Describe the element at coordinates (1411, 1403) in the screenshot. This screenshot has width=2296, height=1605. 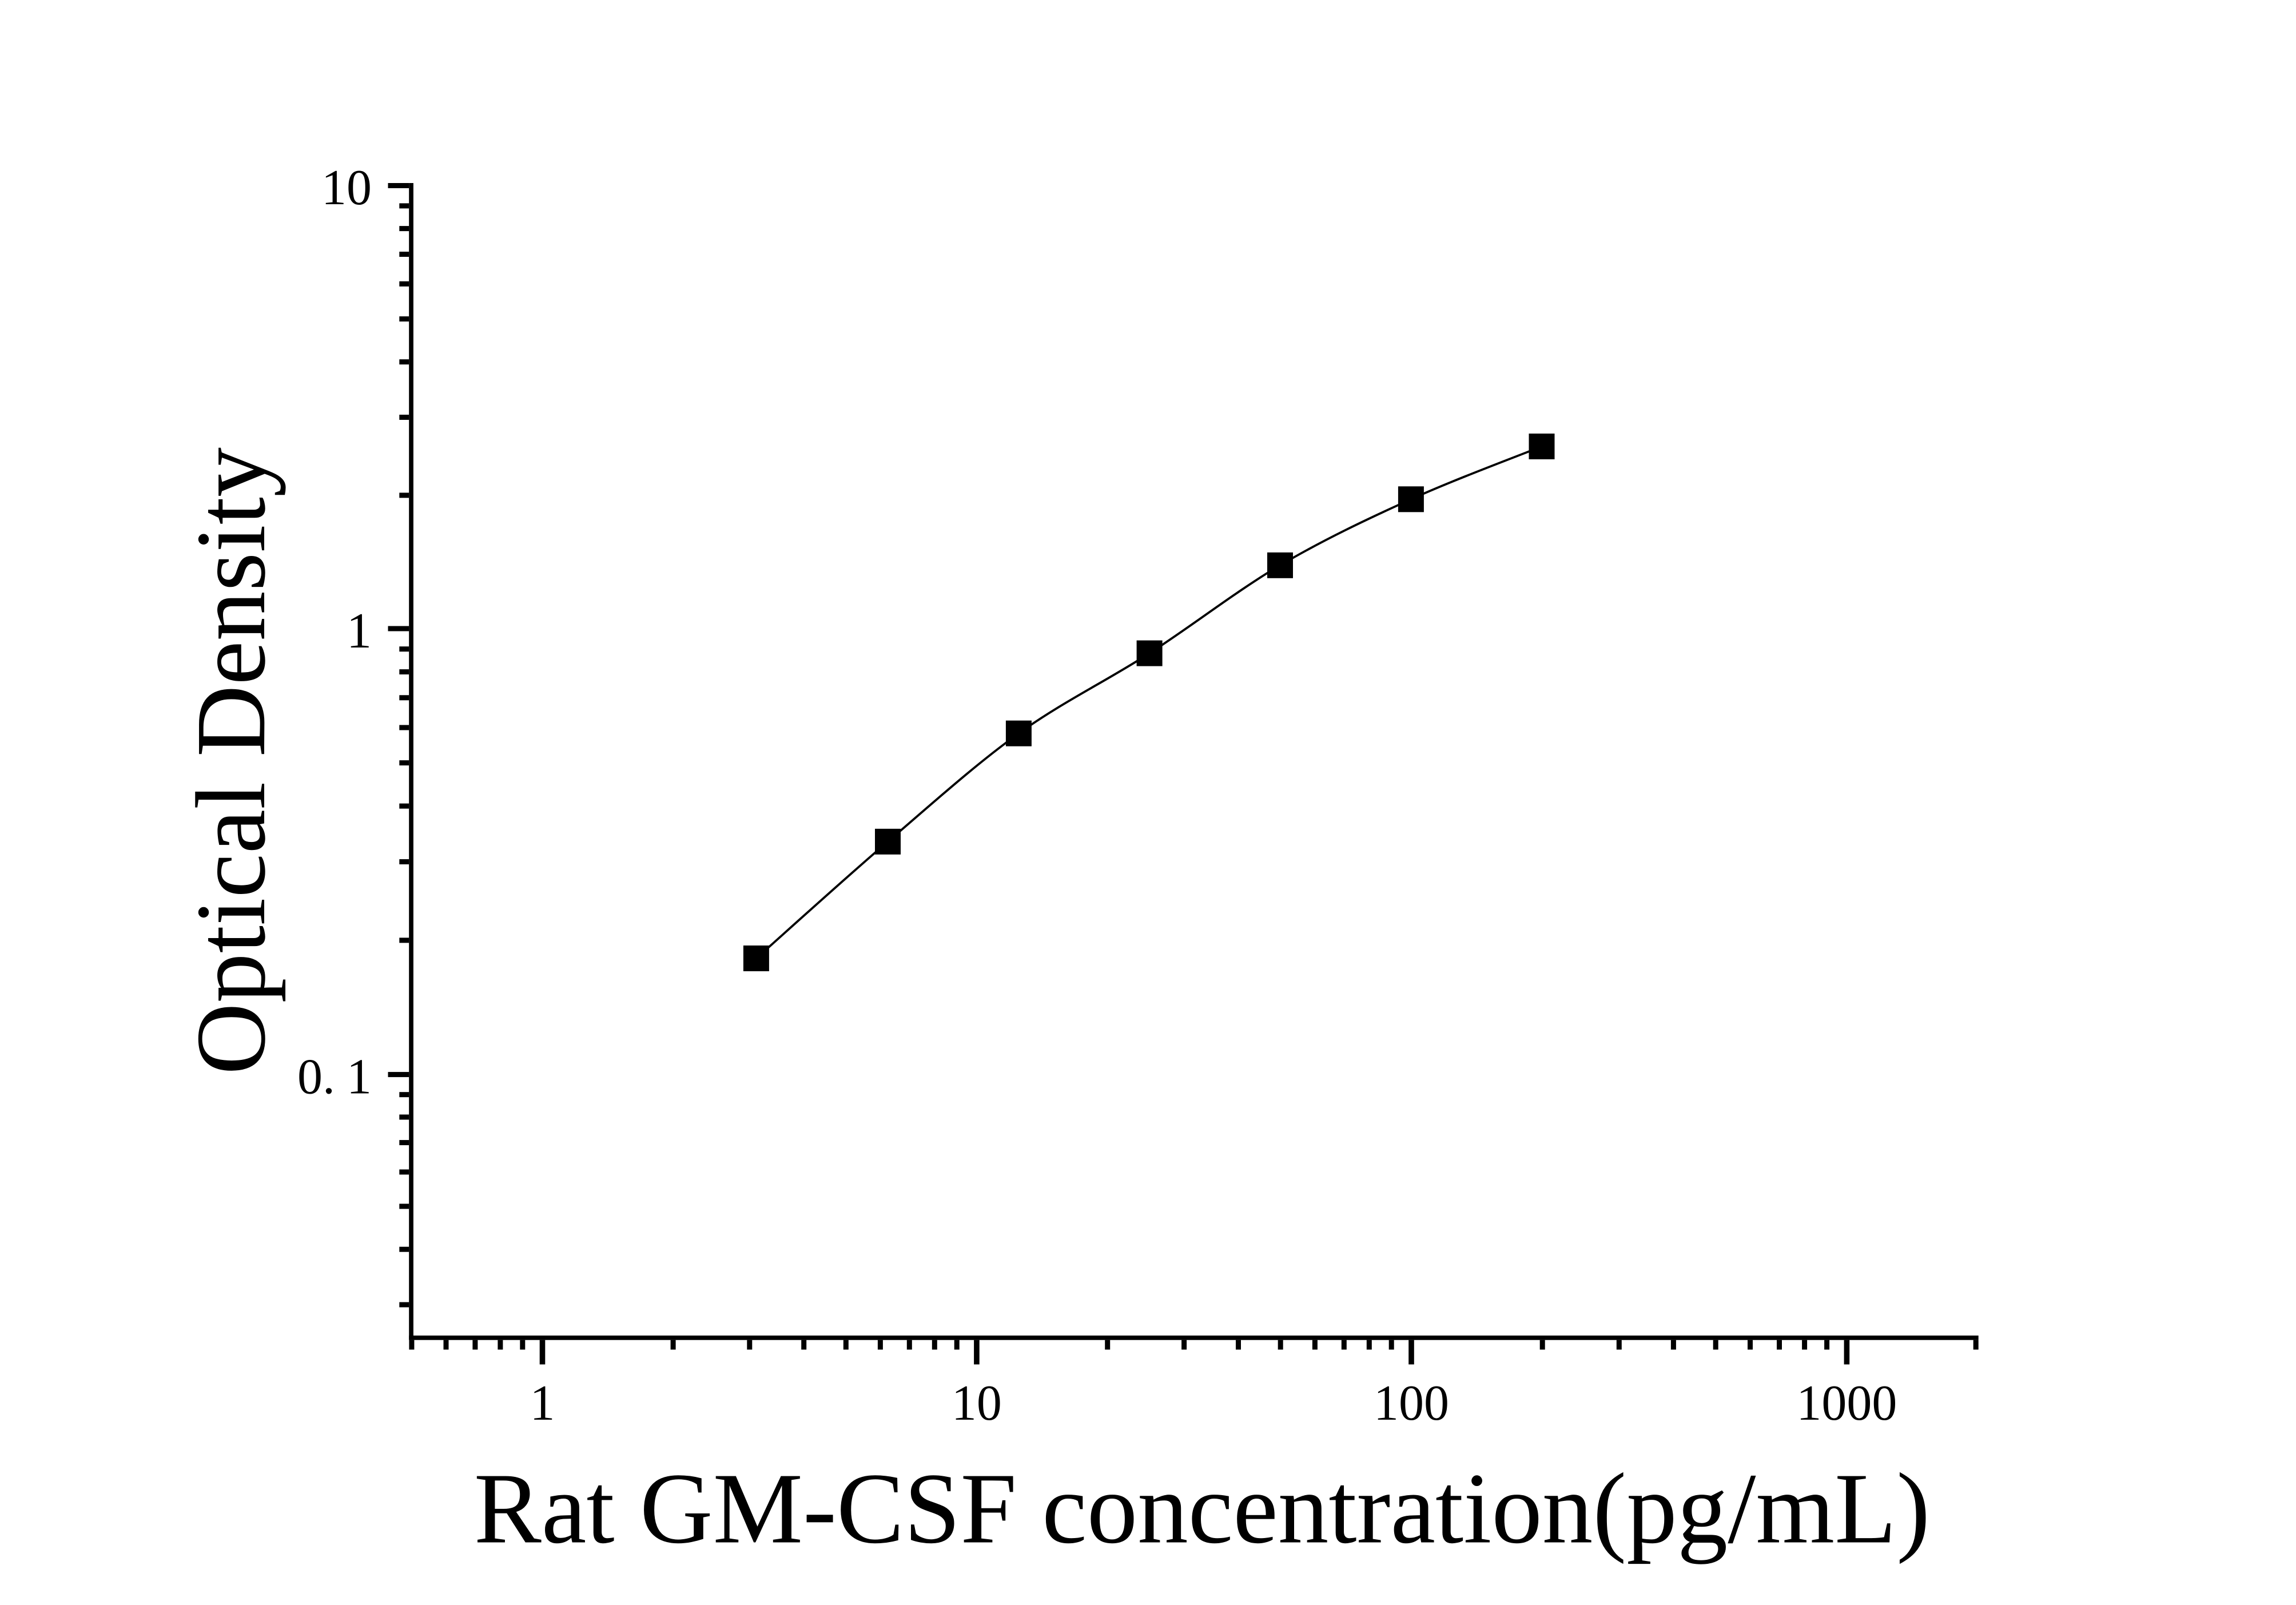
I see `svg-text: 100` at that location.